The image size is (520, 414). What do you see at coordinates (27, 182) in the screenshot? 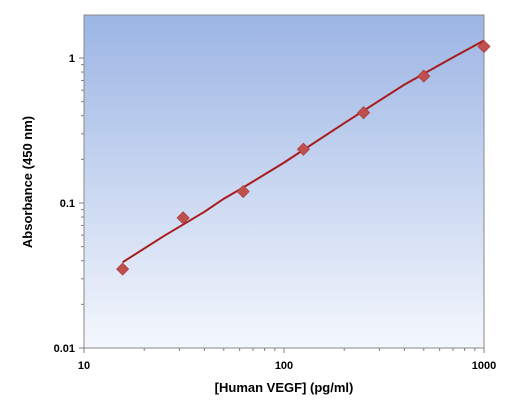
I see `y-axis-title: Absorbance (450 nm)` at bounding box center [27, 182].